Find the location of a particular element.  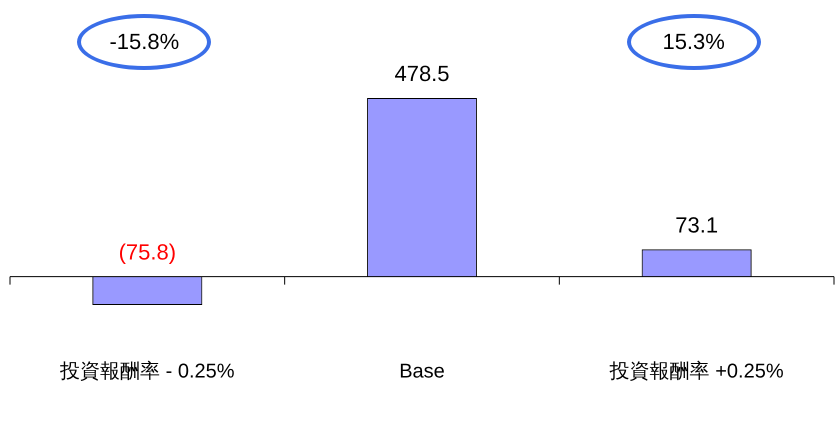

data-label: 478.5 is located at coordinates (422, 73).